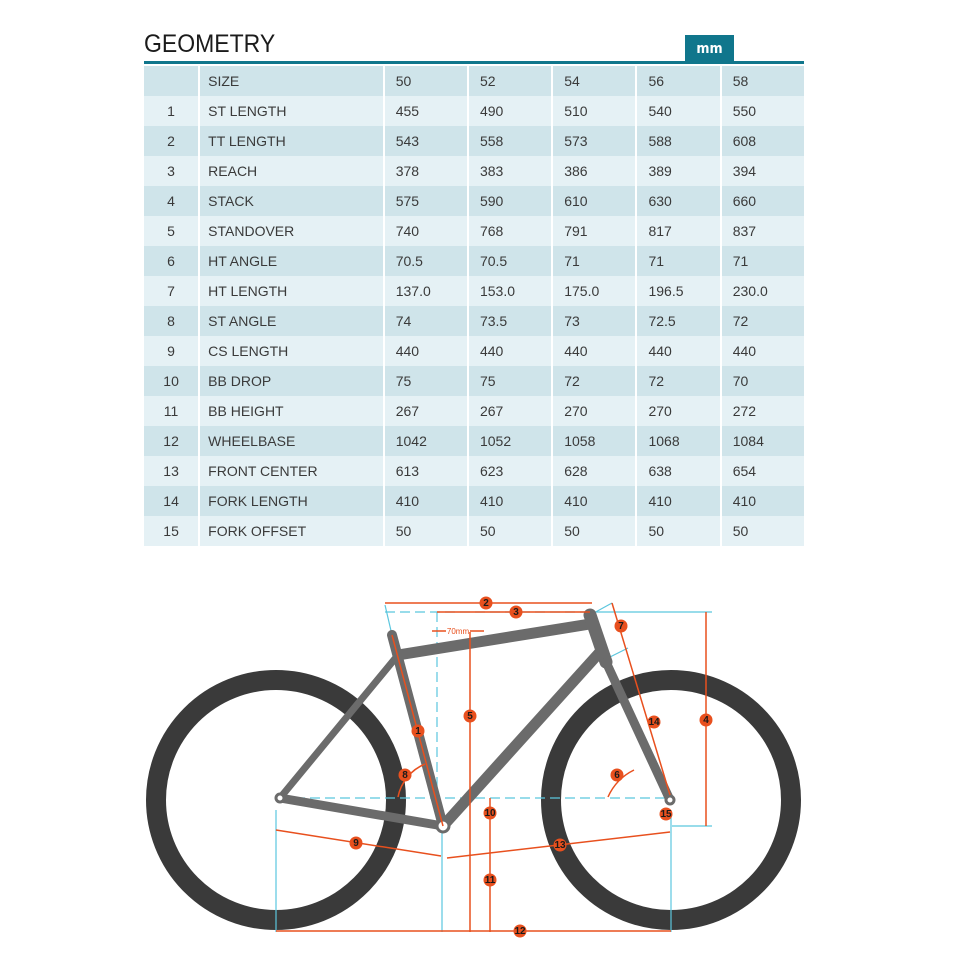 This screenshot has height=973, width=973. Describe the element at coordinates (291, 321) in the screenshot. I see `row-label: ST ANGLE` at that location.